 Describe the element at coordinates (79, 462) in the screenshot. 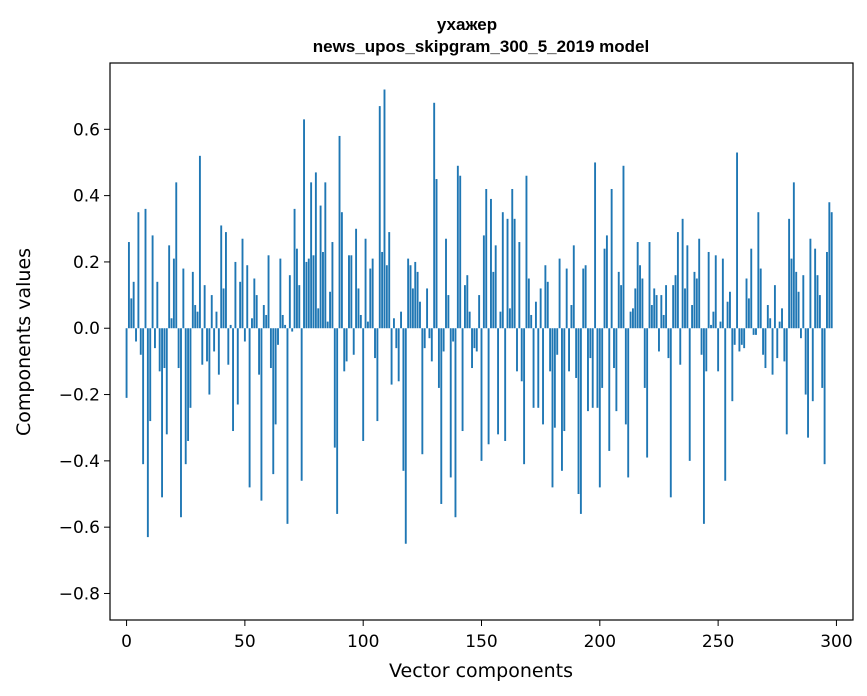

I see `y-tick-label: −0.4` at that location.